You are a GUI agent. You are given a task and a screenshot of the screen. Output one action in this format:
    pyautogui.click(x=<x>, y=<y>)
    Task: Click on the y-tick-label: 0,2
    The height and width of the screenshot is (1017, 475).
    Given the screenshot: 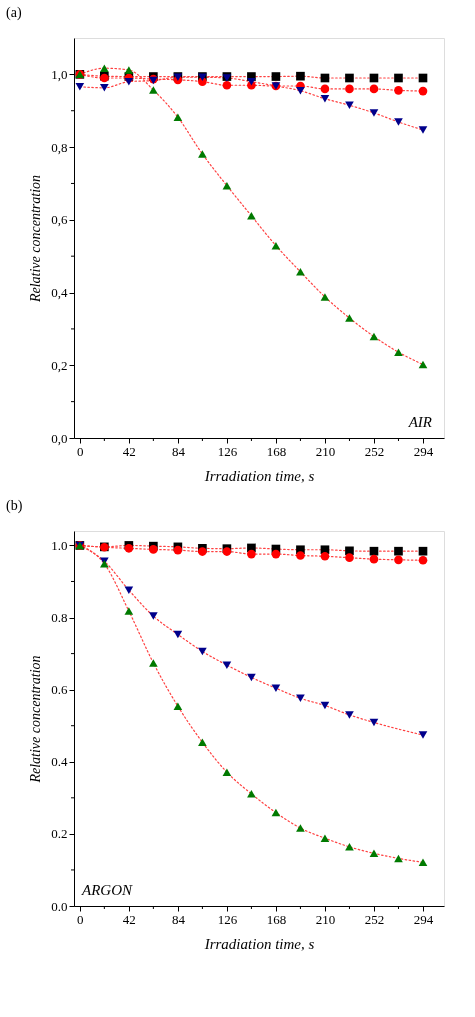 What is the action you would take?
    pyautogui.click(x=59, y=365)
    